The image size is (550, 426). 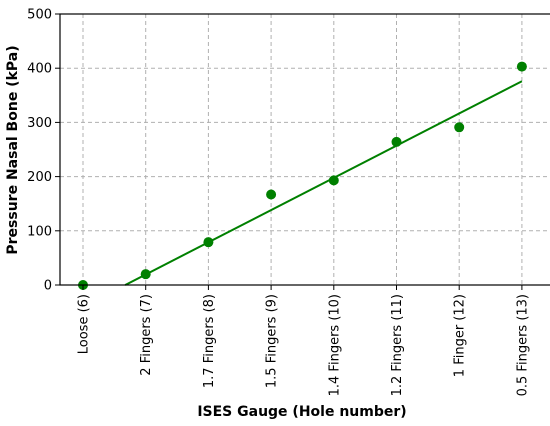 I want to click on x-tick-label: 0.5 Fingers (13), so click(x=522, y=345).